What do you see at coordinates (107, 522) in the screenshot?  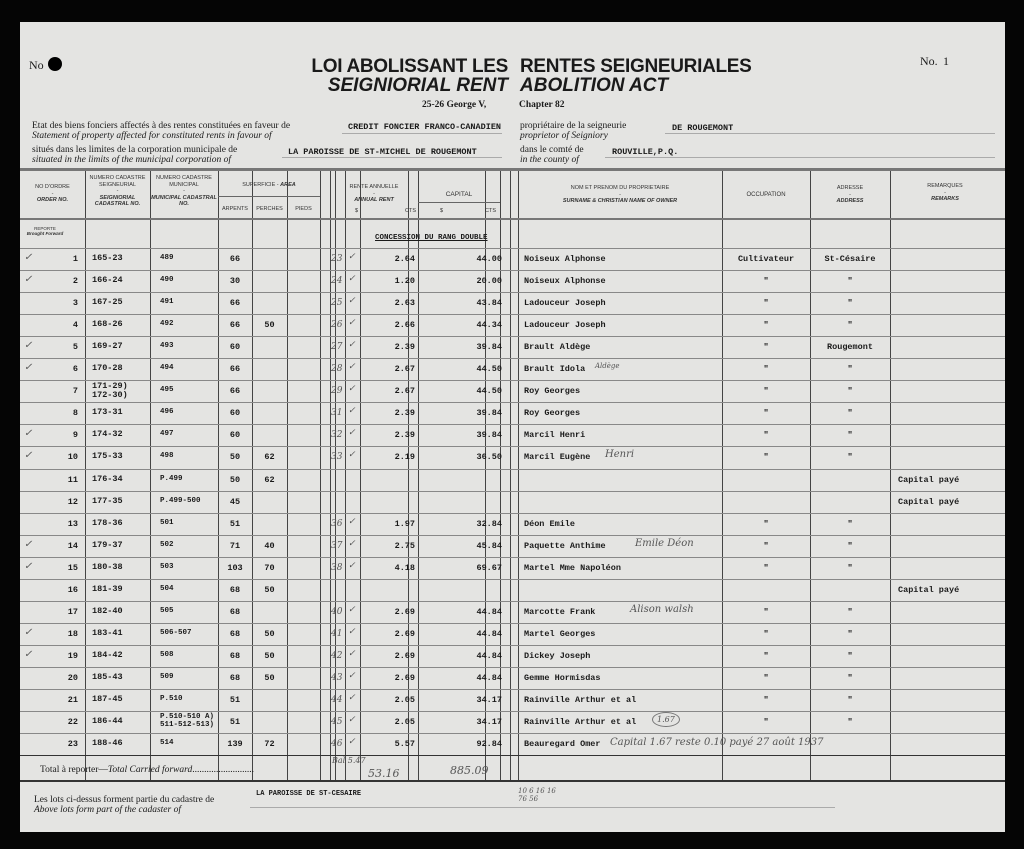 I see `seigniorial-cadastral-no: 178-36` at bounding box center [107, 522].